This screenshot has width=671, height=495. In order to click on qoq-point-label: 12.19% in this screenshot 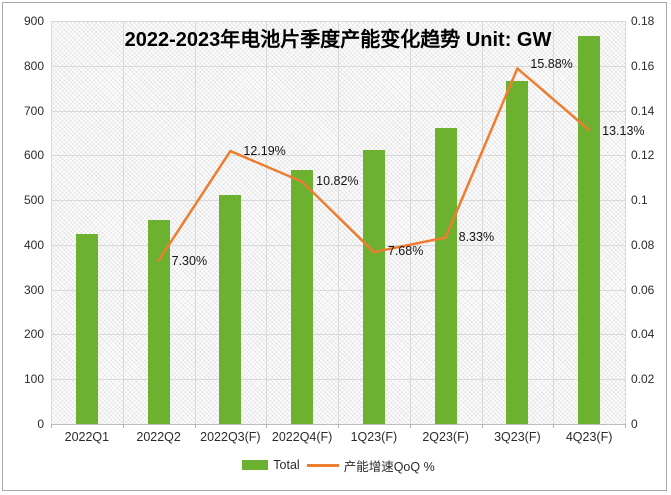, I will do `click(264, 151)`.